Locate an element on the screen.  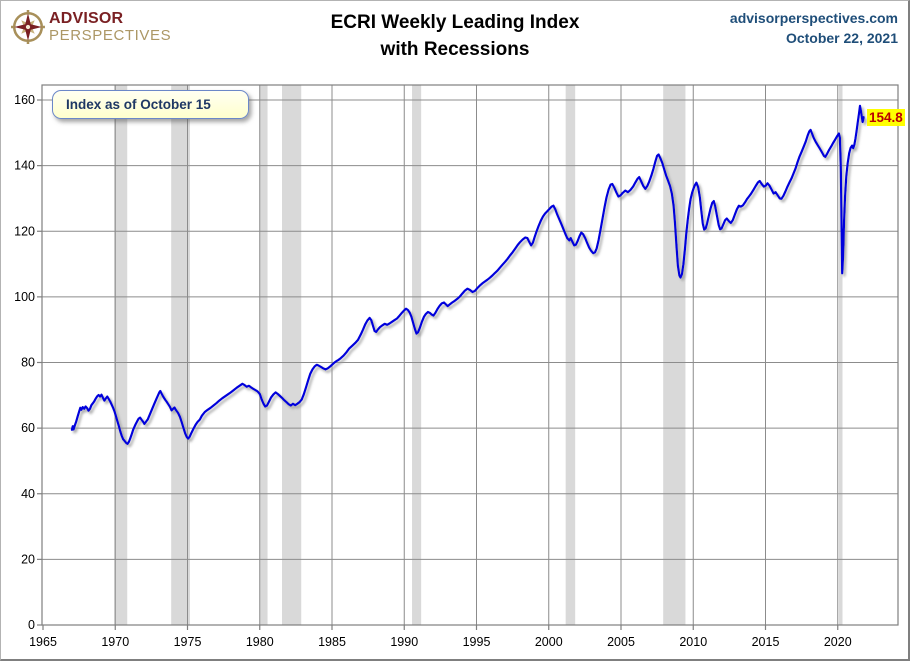
last-value-badge: 154.8 is located at coordinates (886, 117).